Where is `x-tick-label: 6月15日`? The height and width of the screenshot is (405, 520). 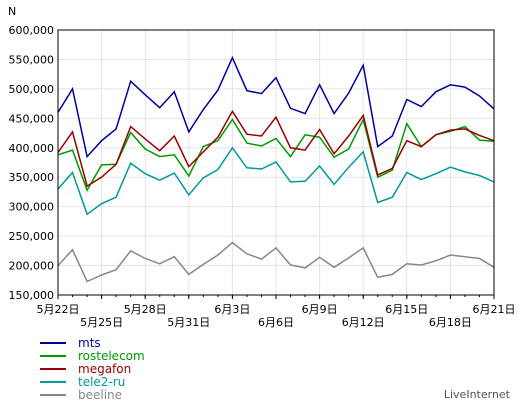 x-tick-label: 6月15日 is located at coordinates (406, 309).